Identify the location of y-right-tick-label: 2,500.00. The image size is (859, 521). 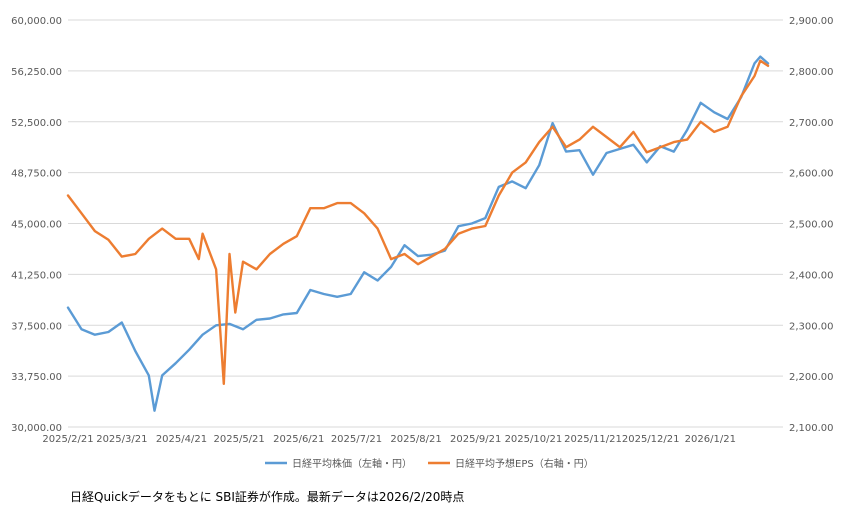
(811, 225).